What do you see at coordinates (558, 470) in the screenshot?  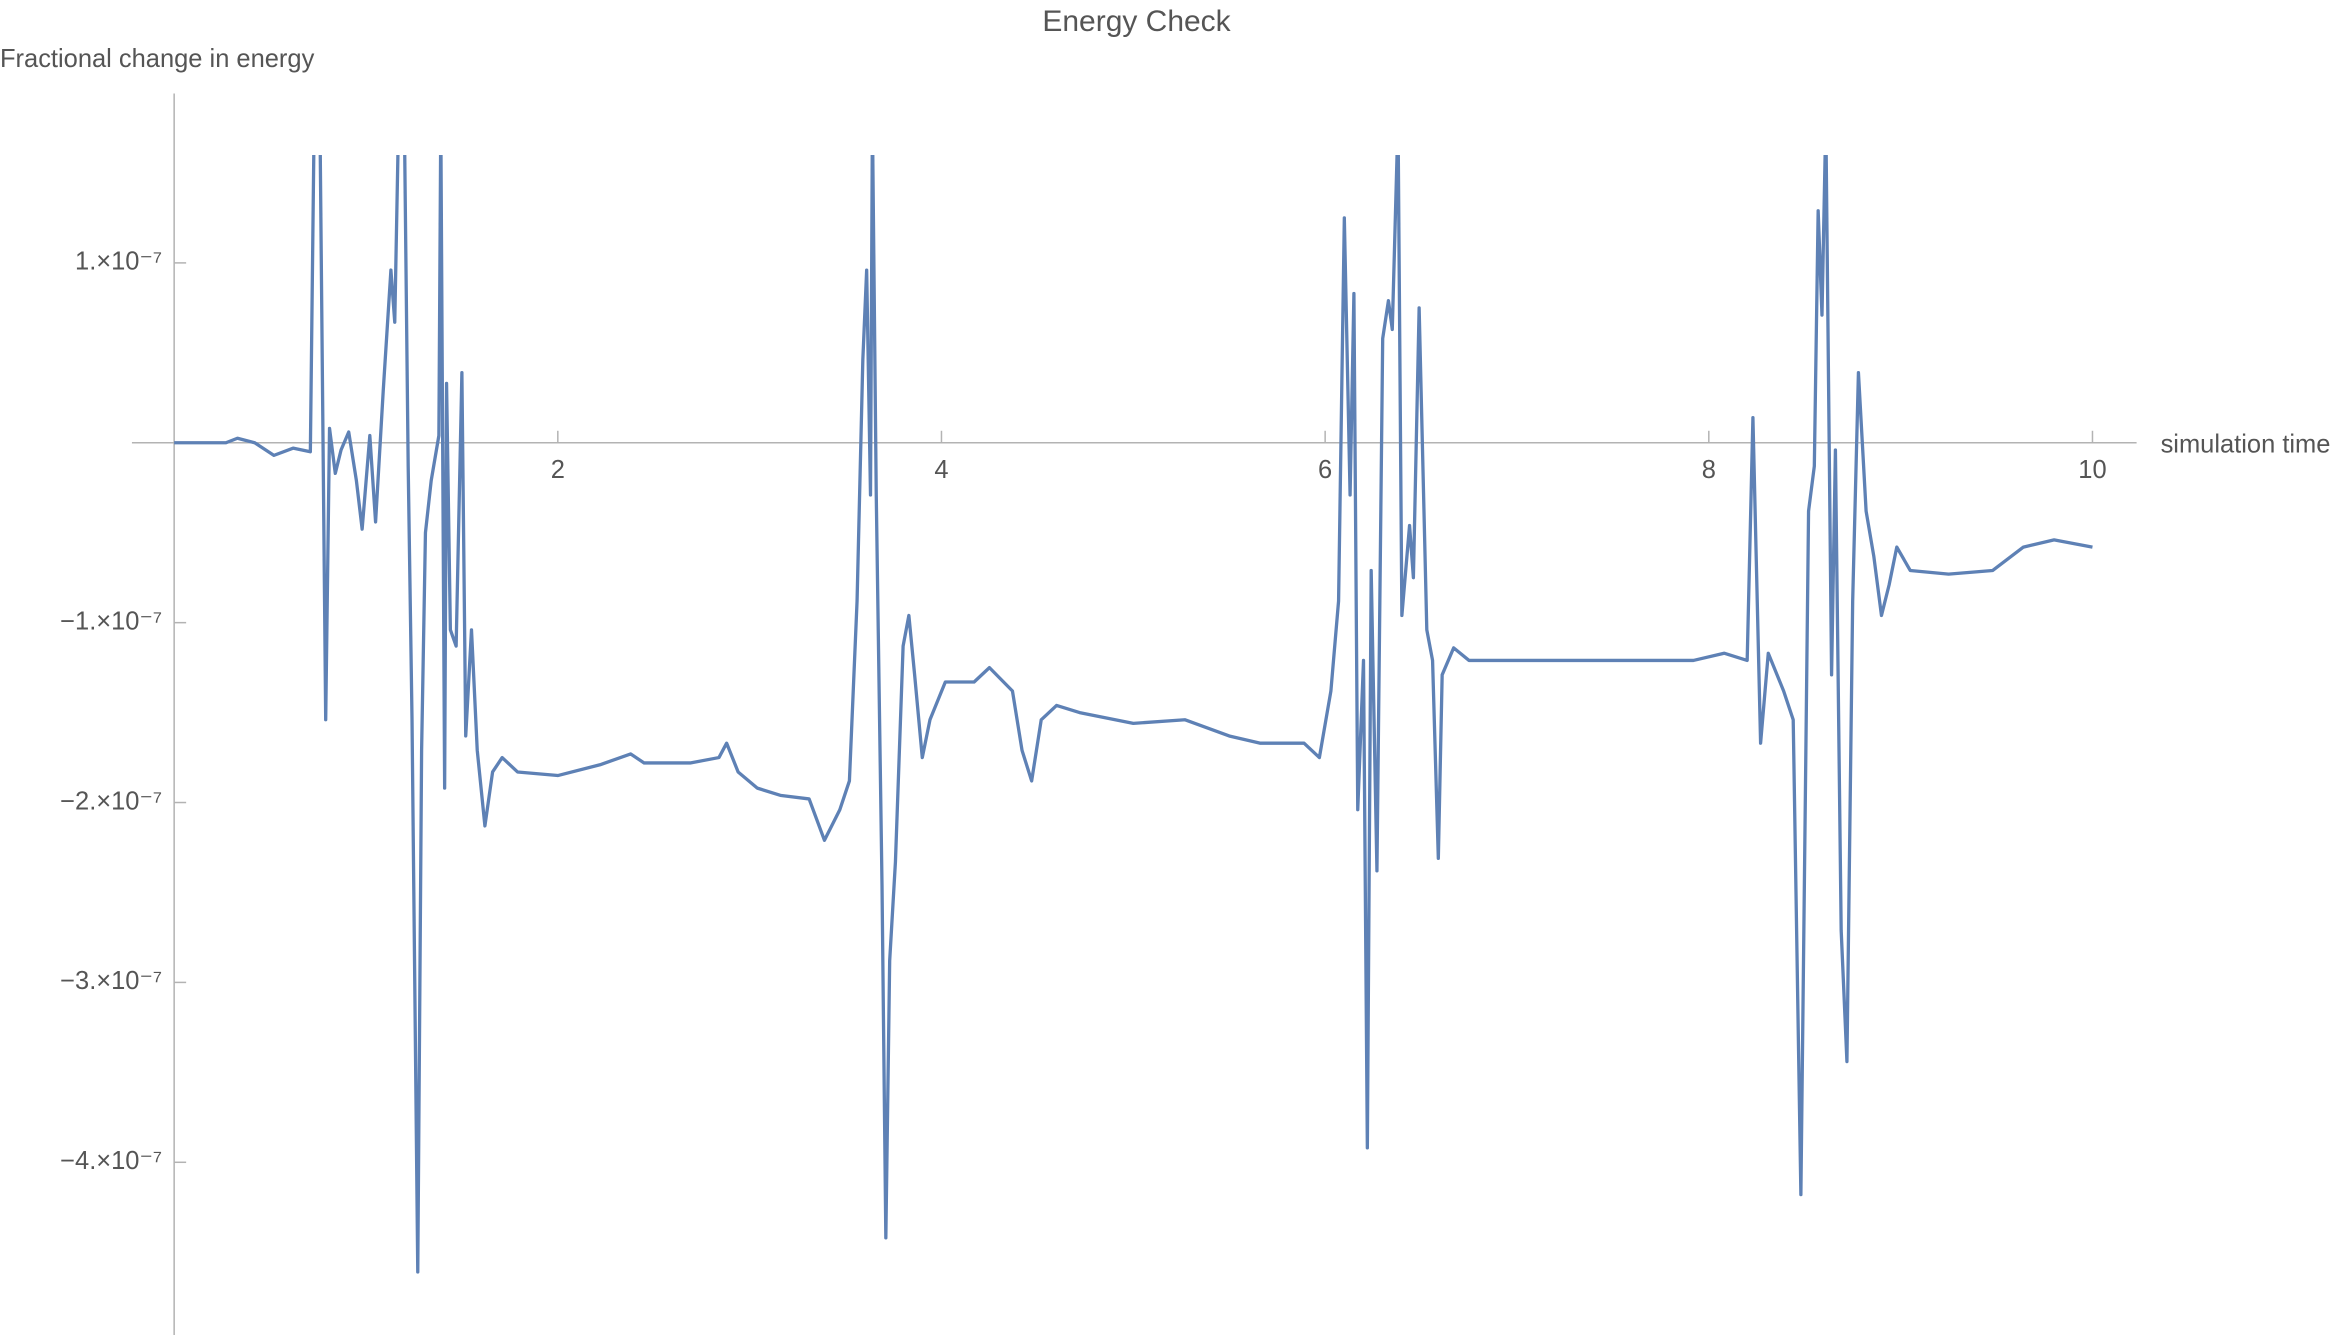 I see `x-tick-label: 2` at bounding box center [558, 470].